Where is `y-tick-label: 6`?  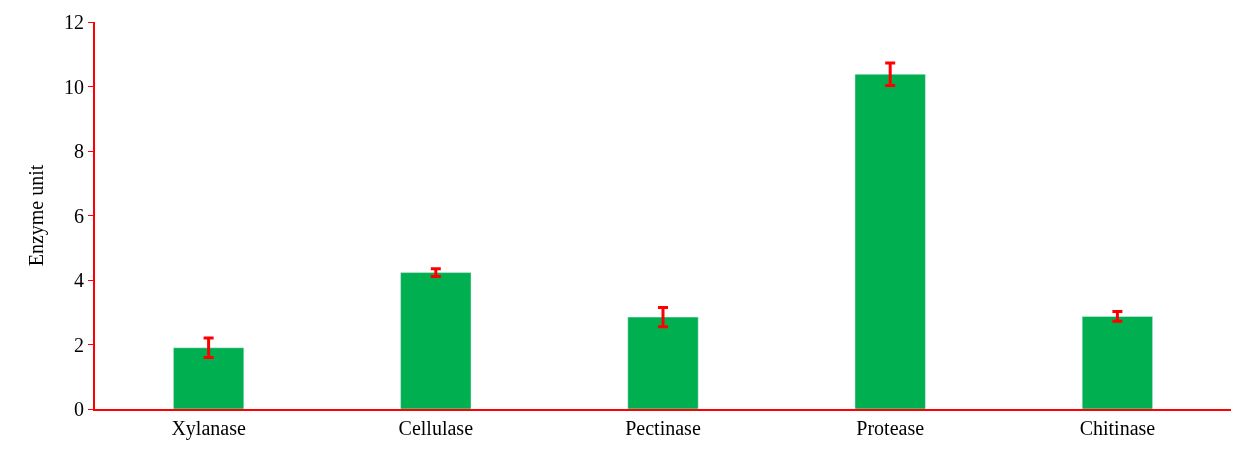 y-tick-label: 6 is located at coordinates (79, 215).